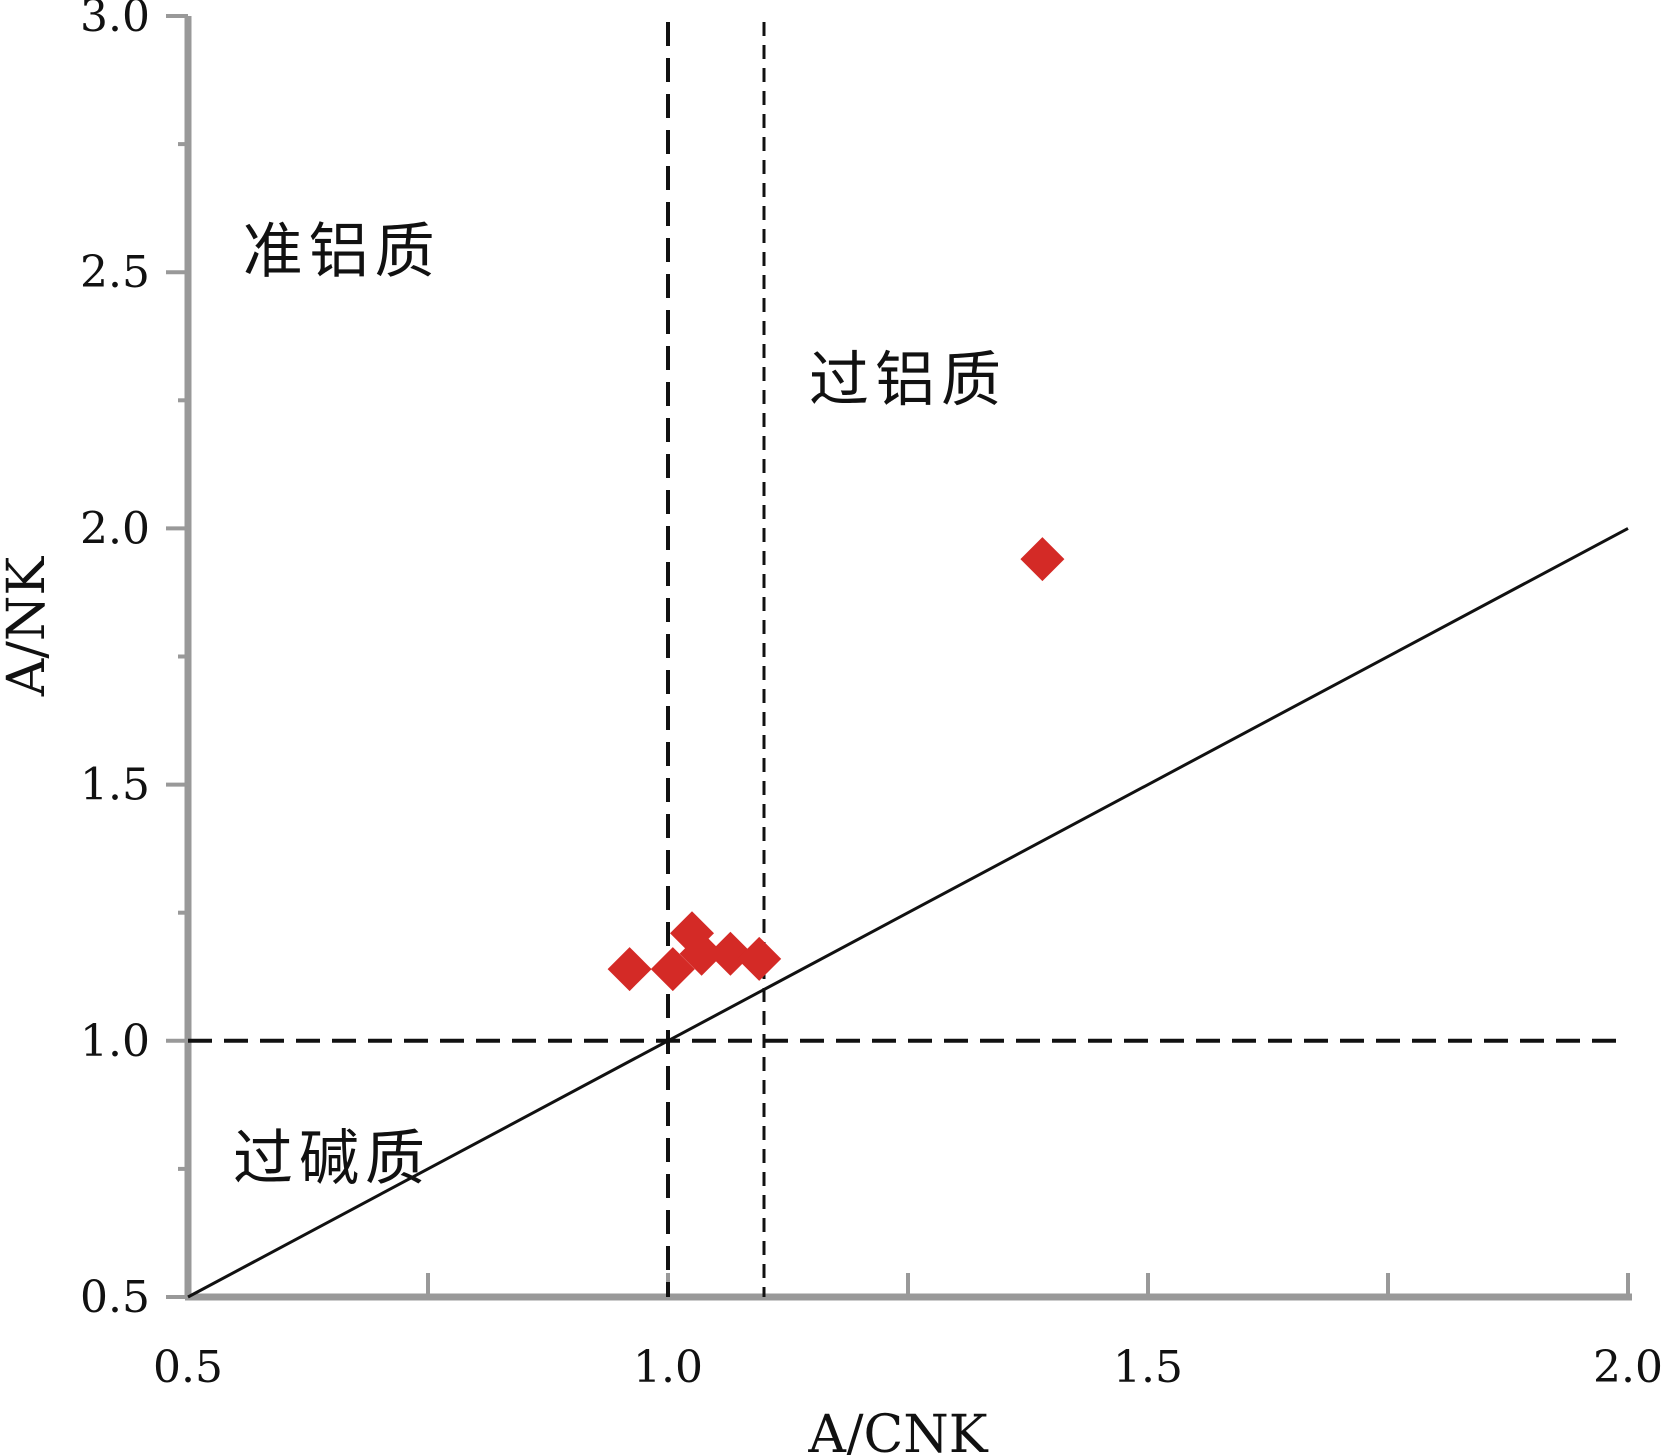 The image size is (1670, 1455). I want to click on region-label: 过铝质, so click(908, 380).